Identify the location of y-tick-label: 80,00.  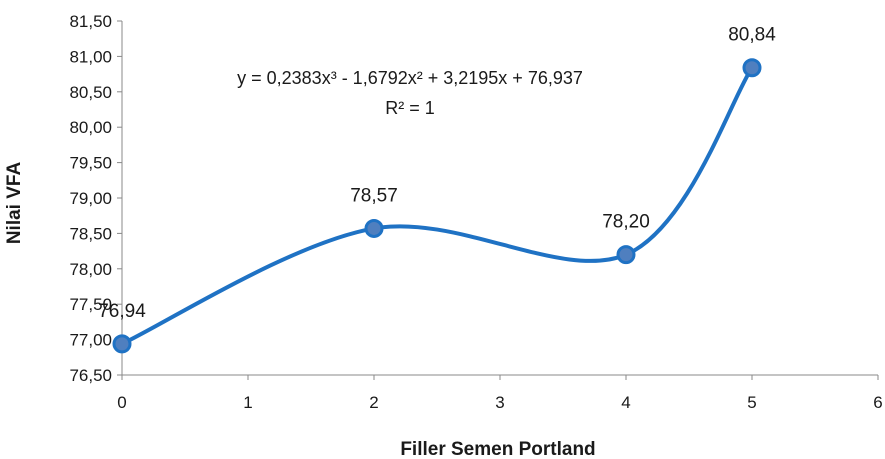
(90, 127).